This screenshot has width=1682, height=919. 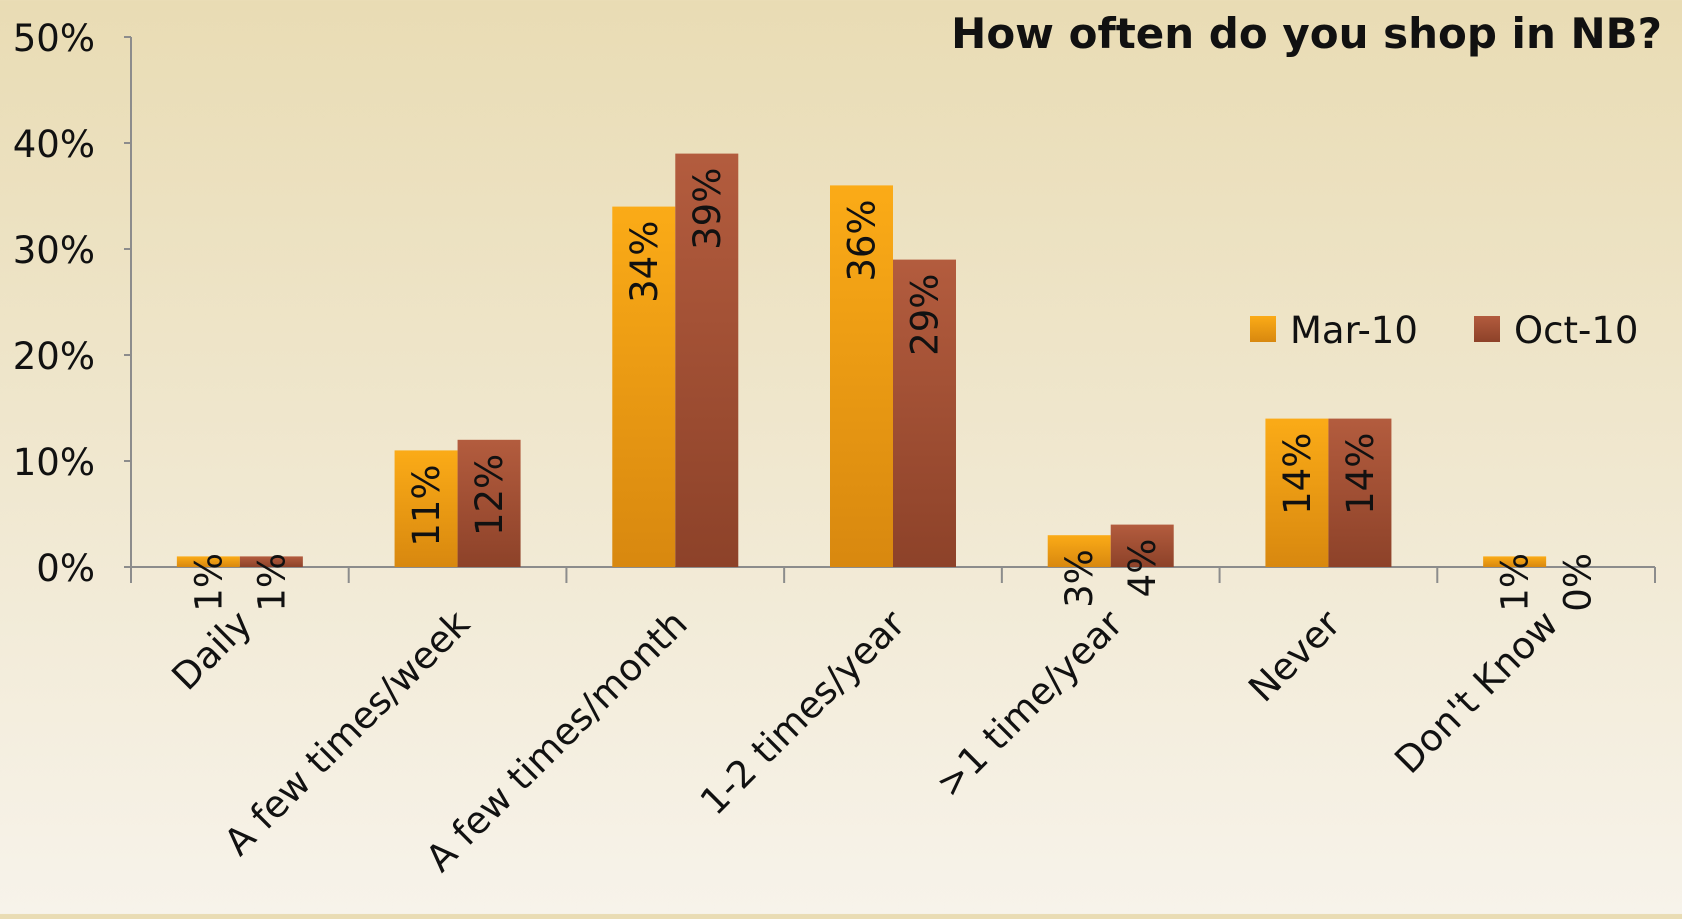 What do you see at coordinates (707, 209) in the screenshot?
I see `data-label-series-2: 39%` at bounding box center [707, 209].